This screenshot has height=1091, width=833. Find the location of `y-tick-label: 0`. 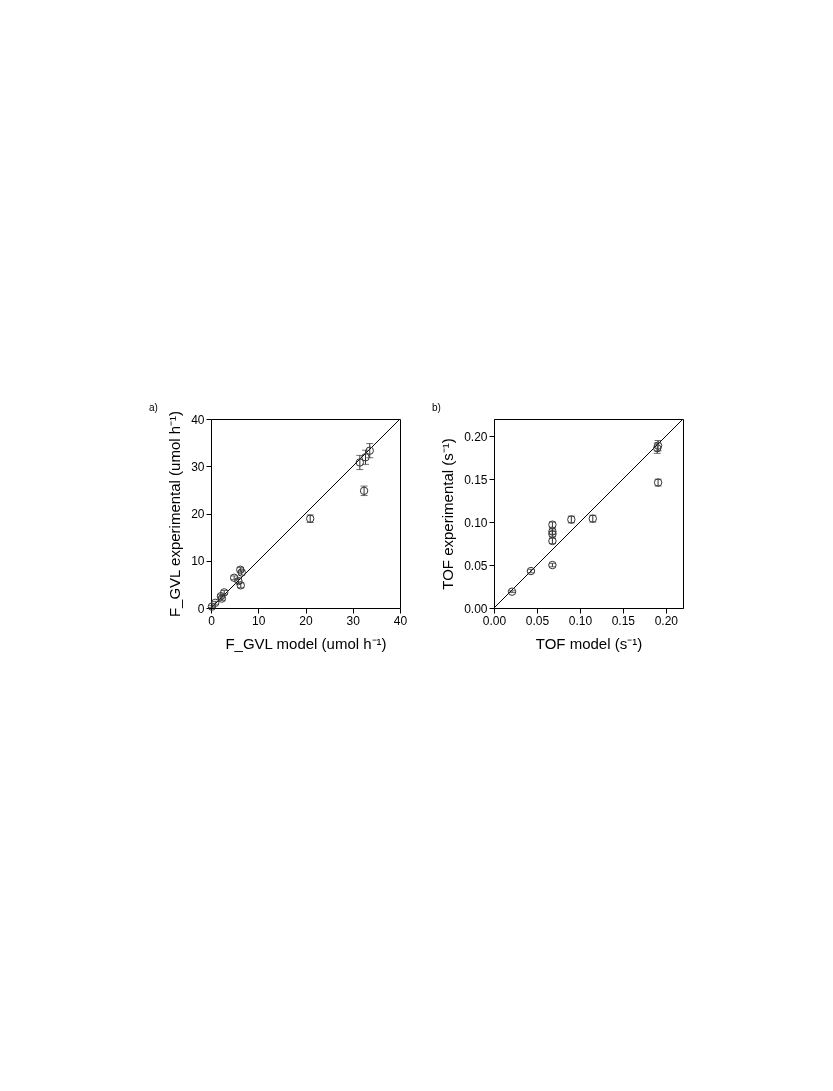

y-tick-label: 0 is located at coordinates (201, 608).